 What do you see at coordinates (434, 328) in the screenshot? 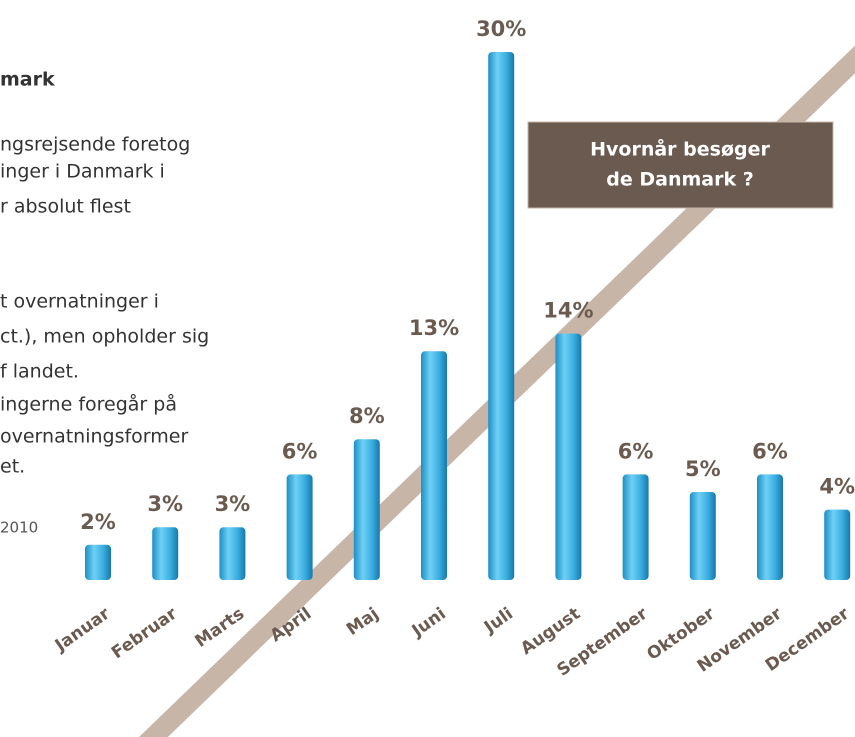
I see `value-label: 13%` at bounding box center [434, 328].